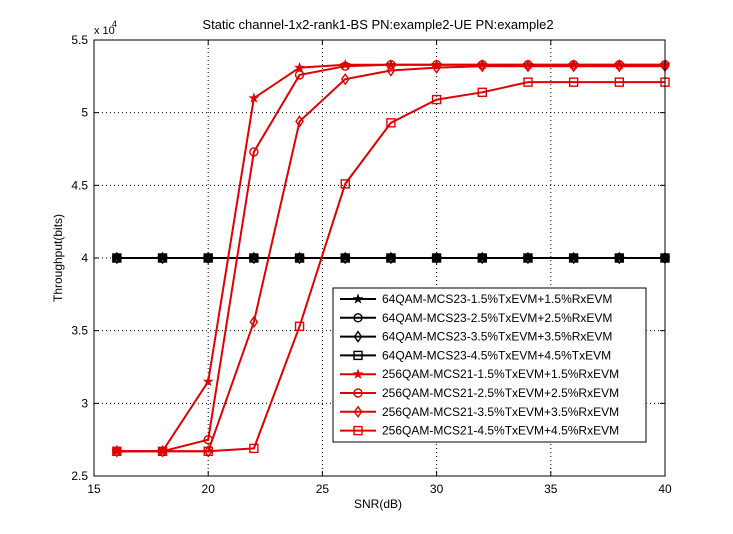 The width and height of the screenshot is (733, 534). What do you see at coordinates (79, 40) in the screenshot?
I see `y-tick-label: 5.5` at bounding box center [79, 40].